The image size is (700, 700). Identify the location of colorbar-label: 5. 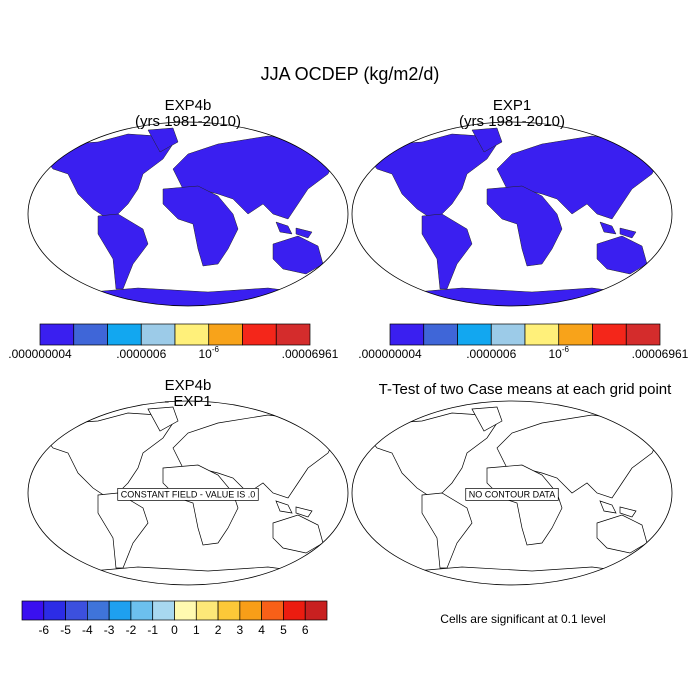
(283, 630).